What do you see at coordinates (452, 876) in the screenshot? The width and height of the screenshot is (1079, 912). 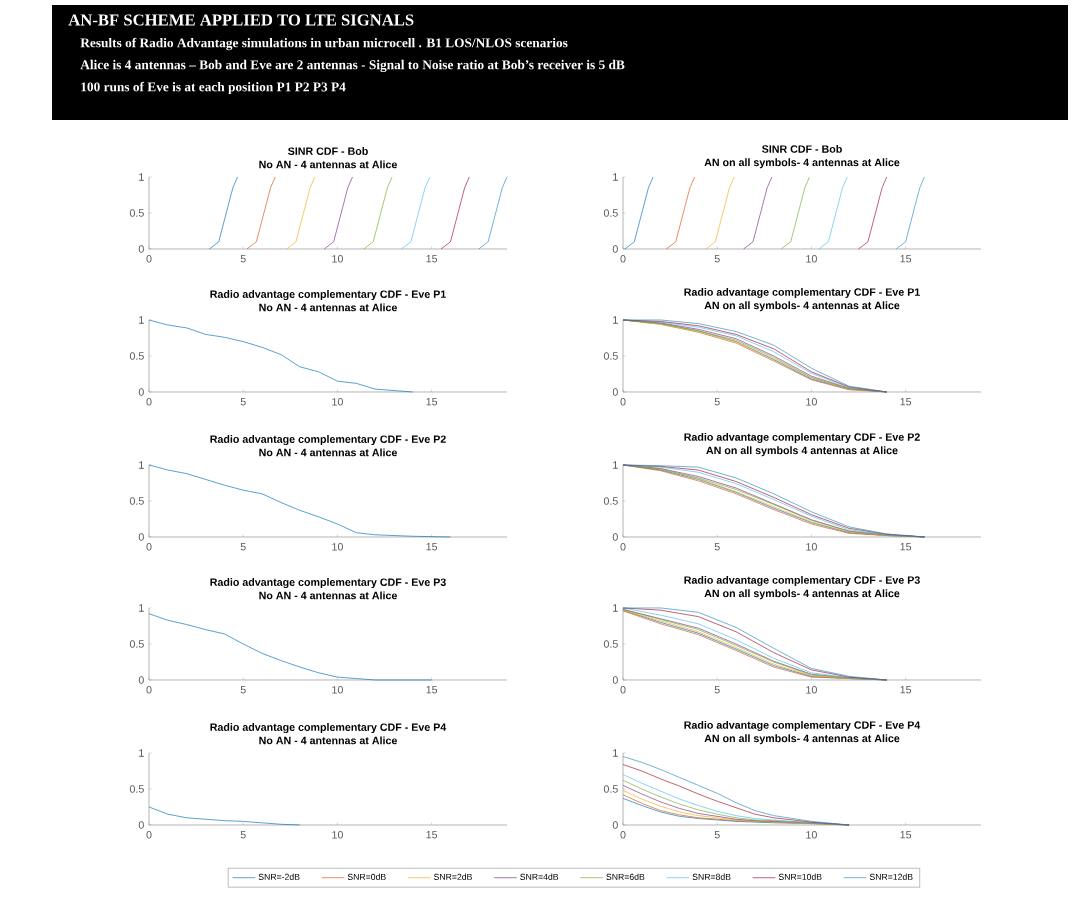 I see `legend-label: SNR=2dB` at bounding box center [452, 876].